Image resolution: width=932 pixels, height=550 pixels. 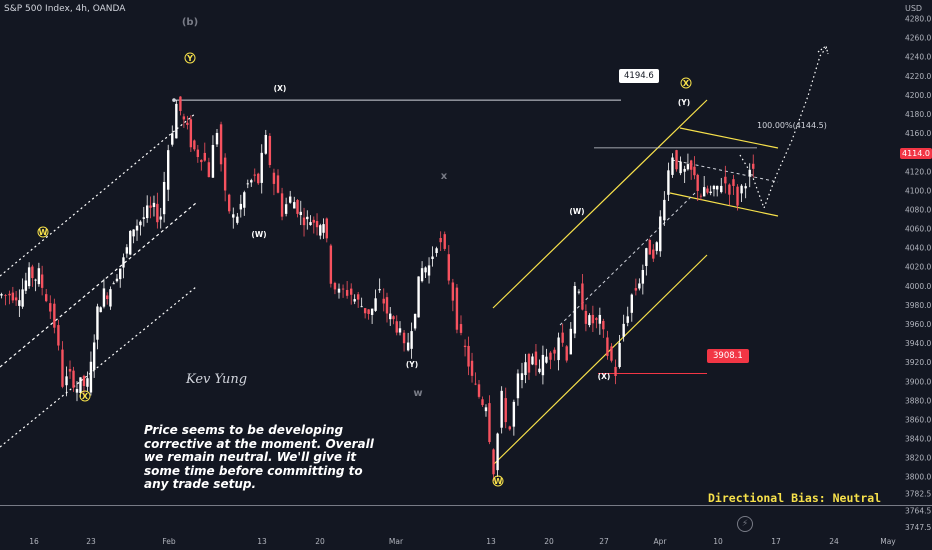 I want to click on x-tick-label: 27, so click(x=604, y=541).